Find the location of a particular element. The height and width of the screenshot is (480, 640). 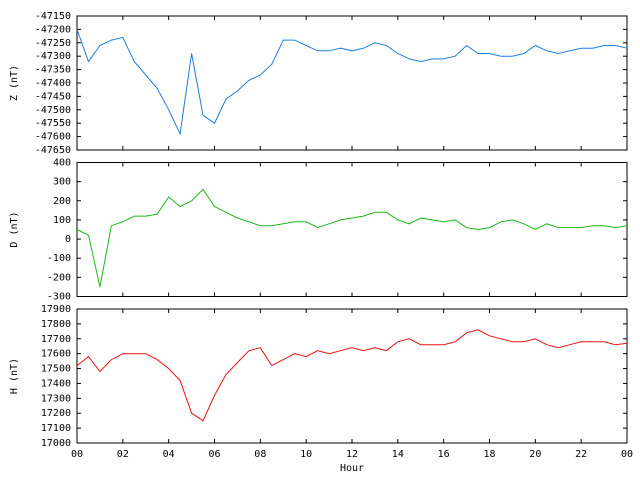

y-axis-label: H (nT) is located at coordinates (14, 376).